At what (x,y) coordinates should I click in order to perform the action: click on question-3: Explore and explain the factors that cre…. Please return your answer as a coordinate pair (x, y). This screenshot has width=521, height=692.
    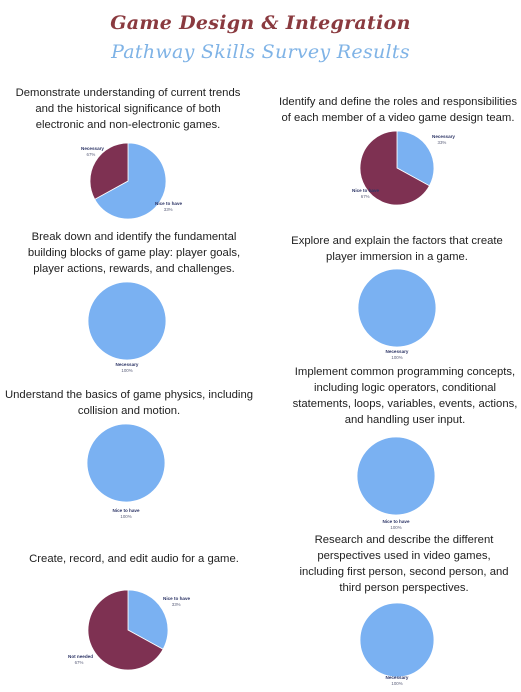
    Looking at the image, I should click on (397, 249).